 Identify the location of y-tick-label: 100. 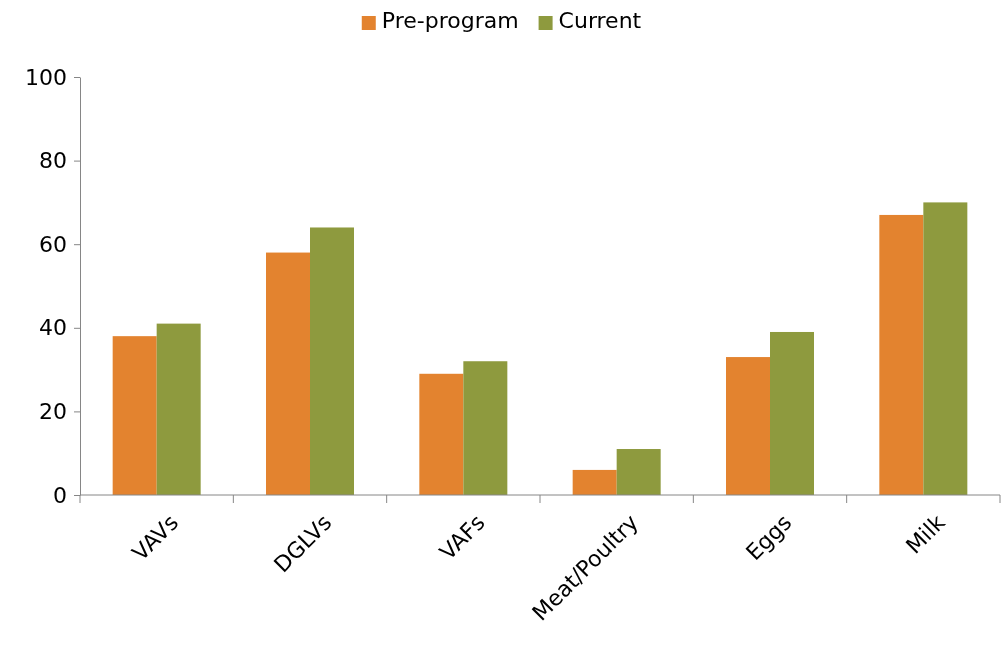
(46, 77).